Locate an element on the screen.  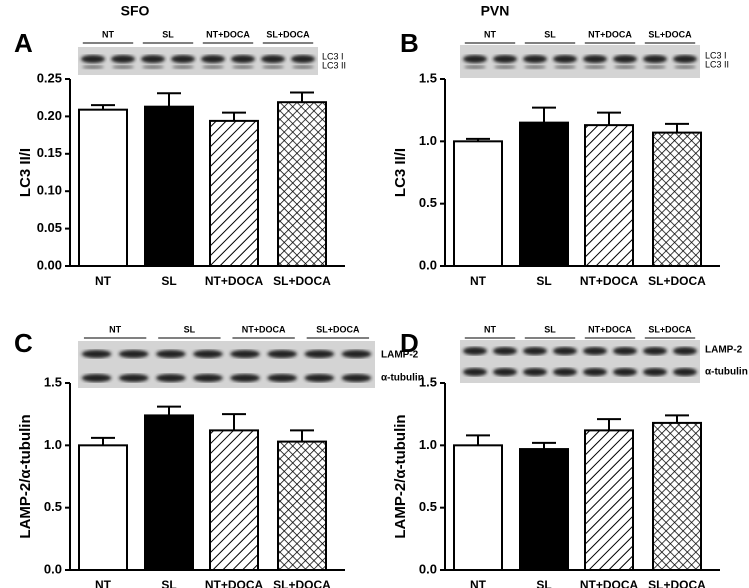
y-tick-label: 0.00 is located at coordinates (49, 264).